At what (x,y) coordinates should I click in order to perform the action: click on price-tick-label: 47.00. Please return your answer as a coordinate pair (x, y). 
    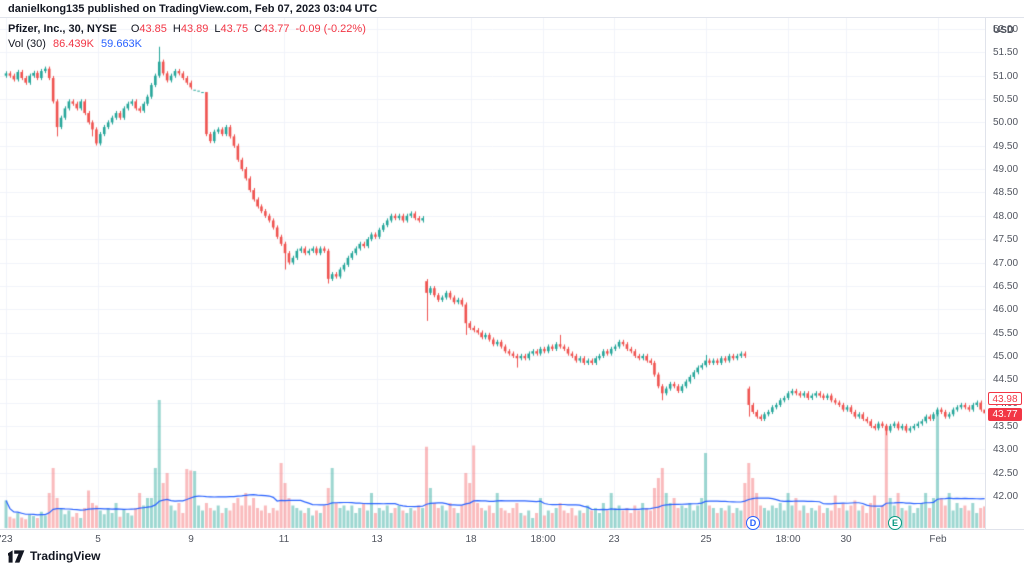
    Looking at the image, I should click on (1006, 263).